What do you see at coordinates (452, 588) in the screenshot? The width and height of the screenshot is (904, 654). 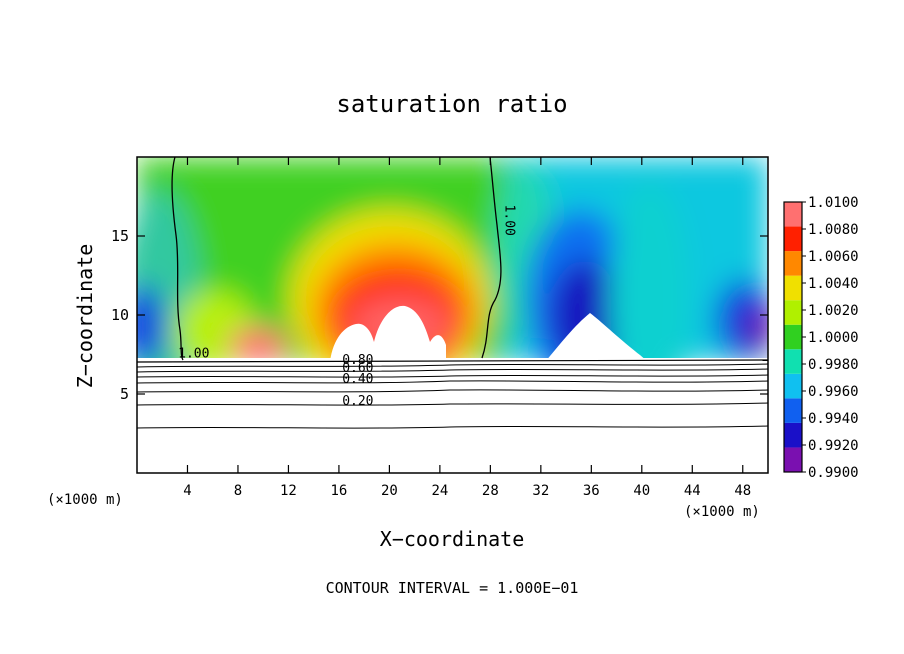 I see `contour-interval-note: CONTOUR INTERVAL = 1.000E−01` at bounding box center [452, 588].